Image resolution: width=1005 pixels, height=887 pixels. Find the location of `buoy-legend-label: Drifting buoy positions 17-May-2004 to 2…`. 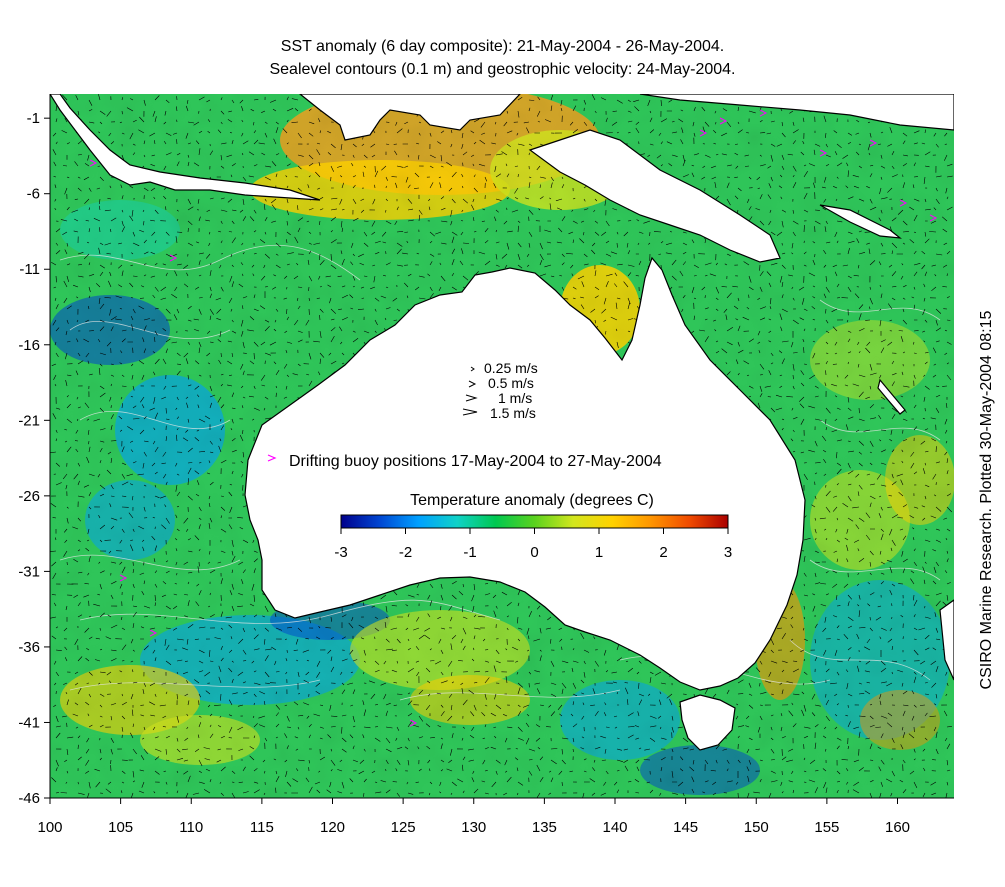

buoy-legend-label: Drifting buoy positions 17-May-2004 to 2… is located at coordinates (475, 461).